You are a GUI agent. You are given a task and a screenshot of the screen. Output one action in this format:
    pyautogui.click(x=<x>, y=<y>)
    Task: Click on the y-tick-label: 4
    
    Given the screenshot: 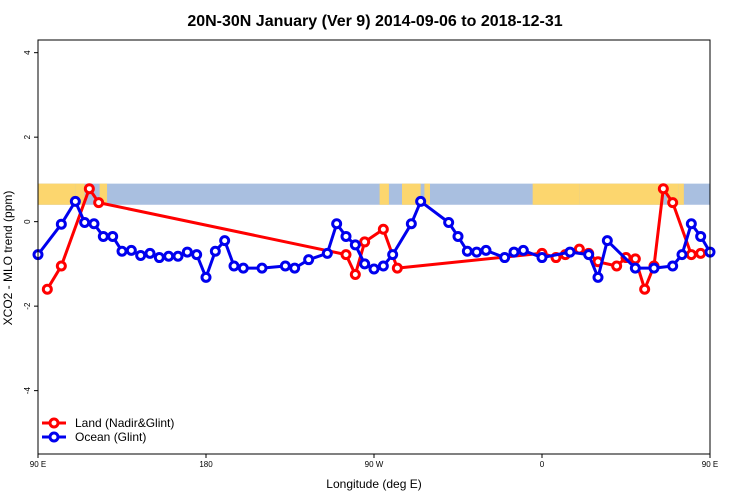 What is the action you would take?
    pyautogui.click(x=27, y=52)
    